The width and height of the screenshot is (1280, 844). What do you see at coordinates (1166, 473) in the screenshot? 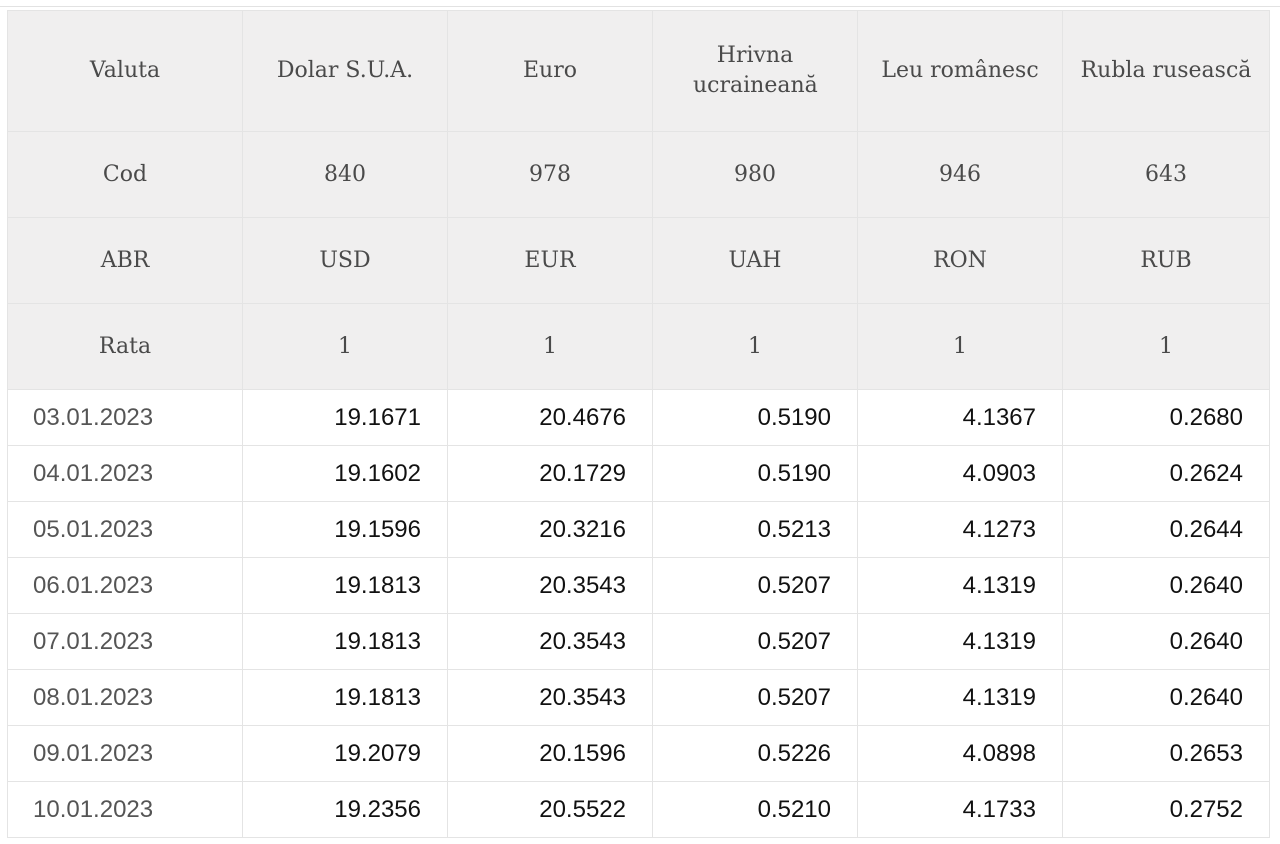
I see `rate-rub: 0.2624` at bounding box center [1166, 473].